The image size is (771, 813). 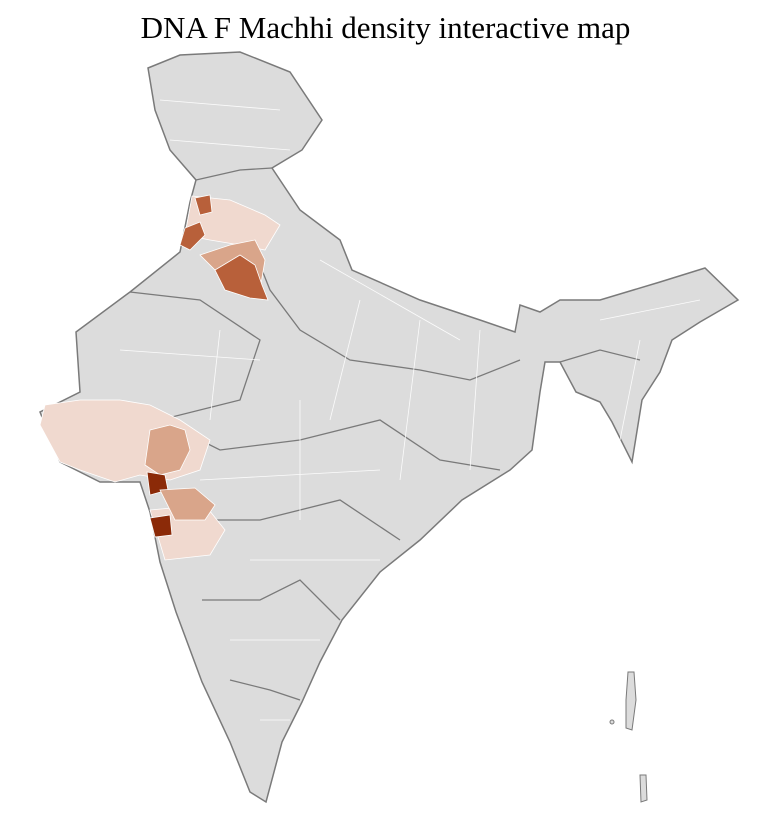 I want to click on region-haryana-high, so click(x=241, y=277).